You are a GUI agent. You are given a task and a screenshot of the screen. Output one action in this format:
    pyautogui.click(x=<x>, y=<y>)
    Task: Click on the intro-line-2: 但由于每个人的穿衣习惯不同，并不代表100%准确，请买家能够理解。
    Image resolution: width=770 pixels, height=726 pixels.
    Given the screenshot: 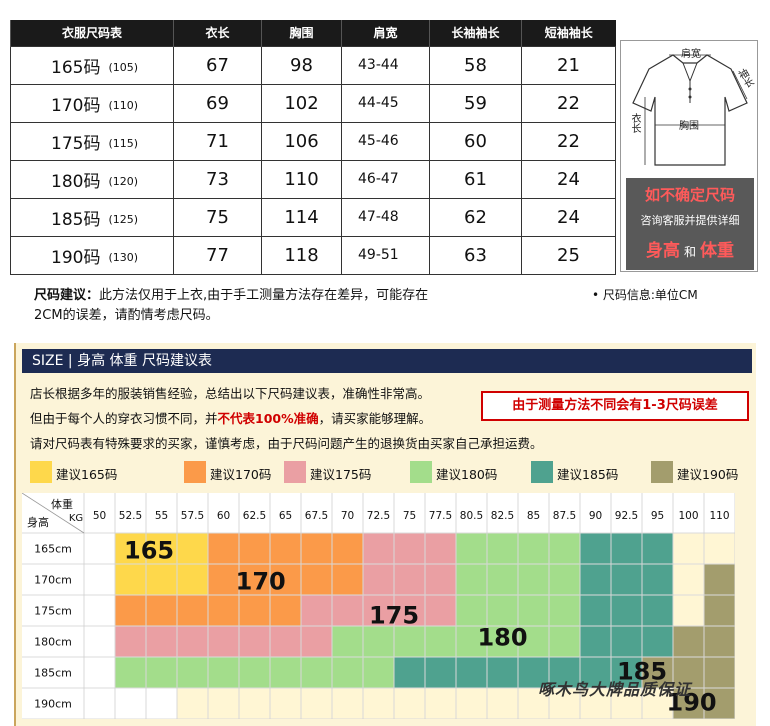 What is the action you would take?
    pyautogui.click(x=230, y=417)
    